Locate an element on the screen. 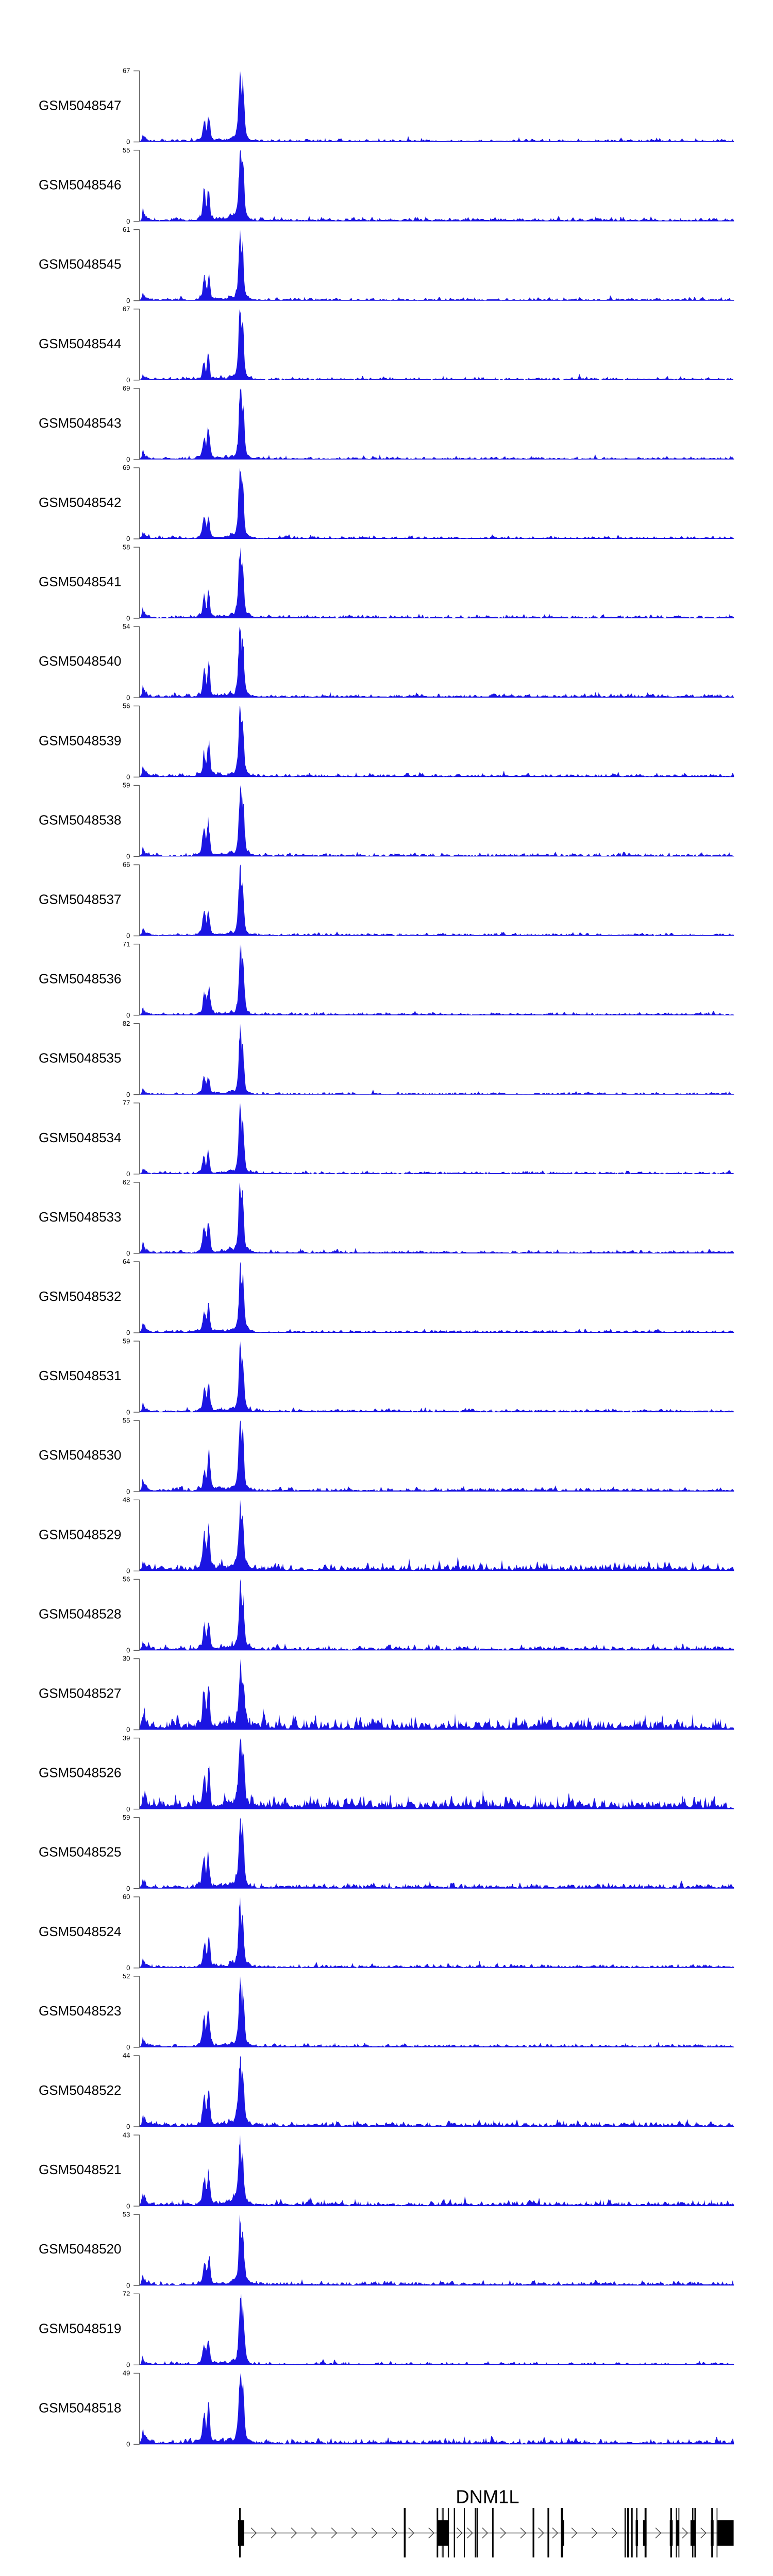  svg-text: 52 is located at coordinates (126, 1976).